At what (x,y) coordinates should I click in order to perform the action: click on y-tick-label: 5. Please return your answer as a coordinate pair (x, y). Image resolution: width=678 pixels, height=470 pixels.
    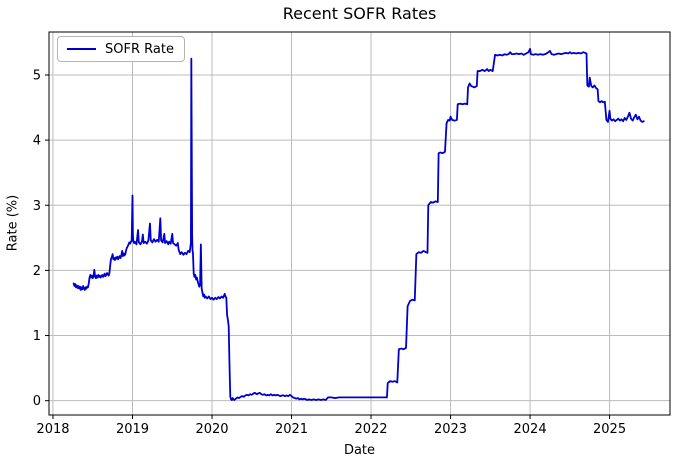
    Looking at the image, I should click on (37, 75).